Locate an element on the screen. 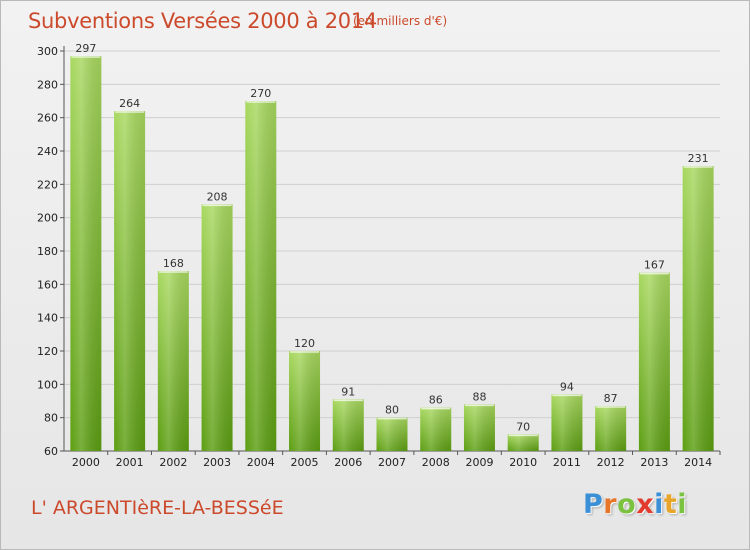  bar-shine-2009 is located at coordinates (479, 427).